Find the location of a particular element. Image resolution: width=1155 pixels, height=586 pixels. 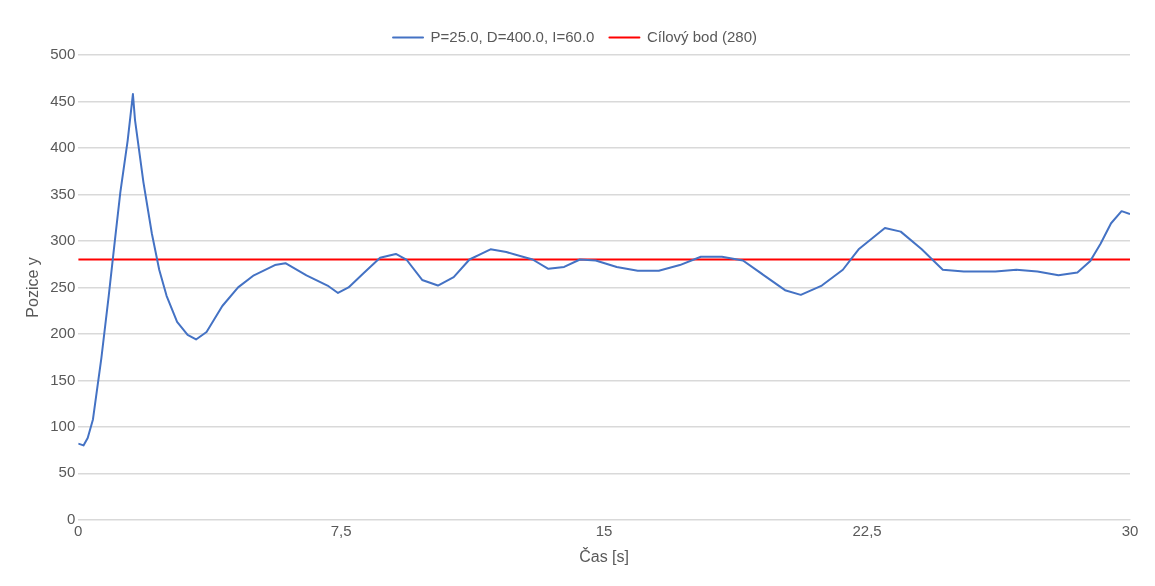

y-tick-label: 400 is located at coordinates (63, 147).